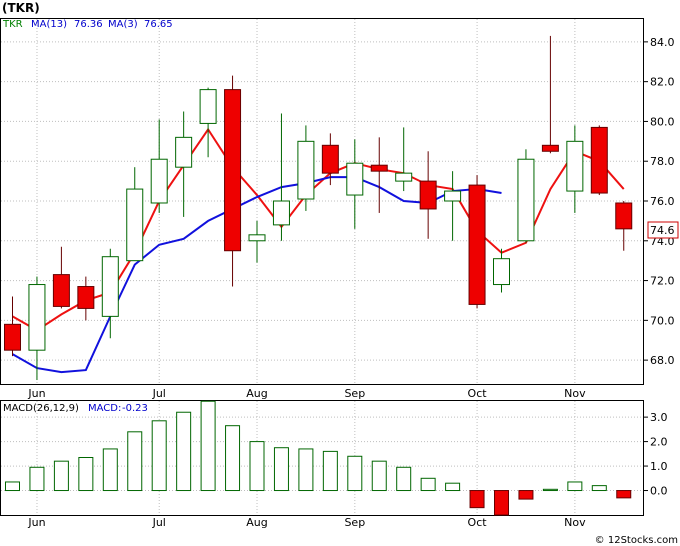  I want to click on price-tick-label: 80.0, so click(662, 121).